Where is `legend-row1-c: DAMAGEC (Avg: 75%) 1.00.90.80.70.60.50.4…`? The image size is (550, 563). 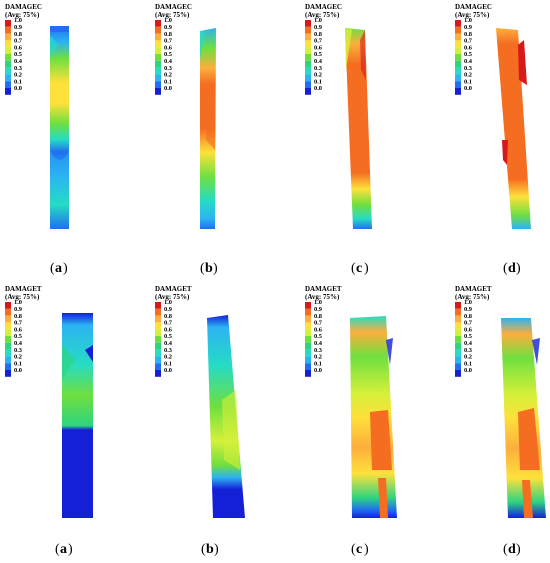 legend-row1-c: DAMAGEC (Avg: 75%) 1.00.90.80.70.60.50.4… is located at coordinates (323, 49).